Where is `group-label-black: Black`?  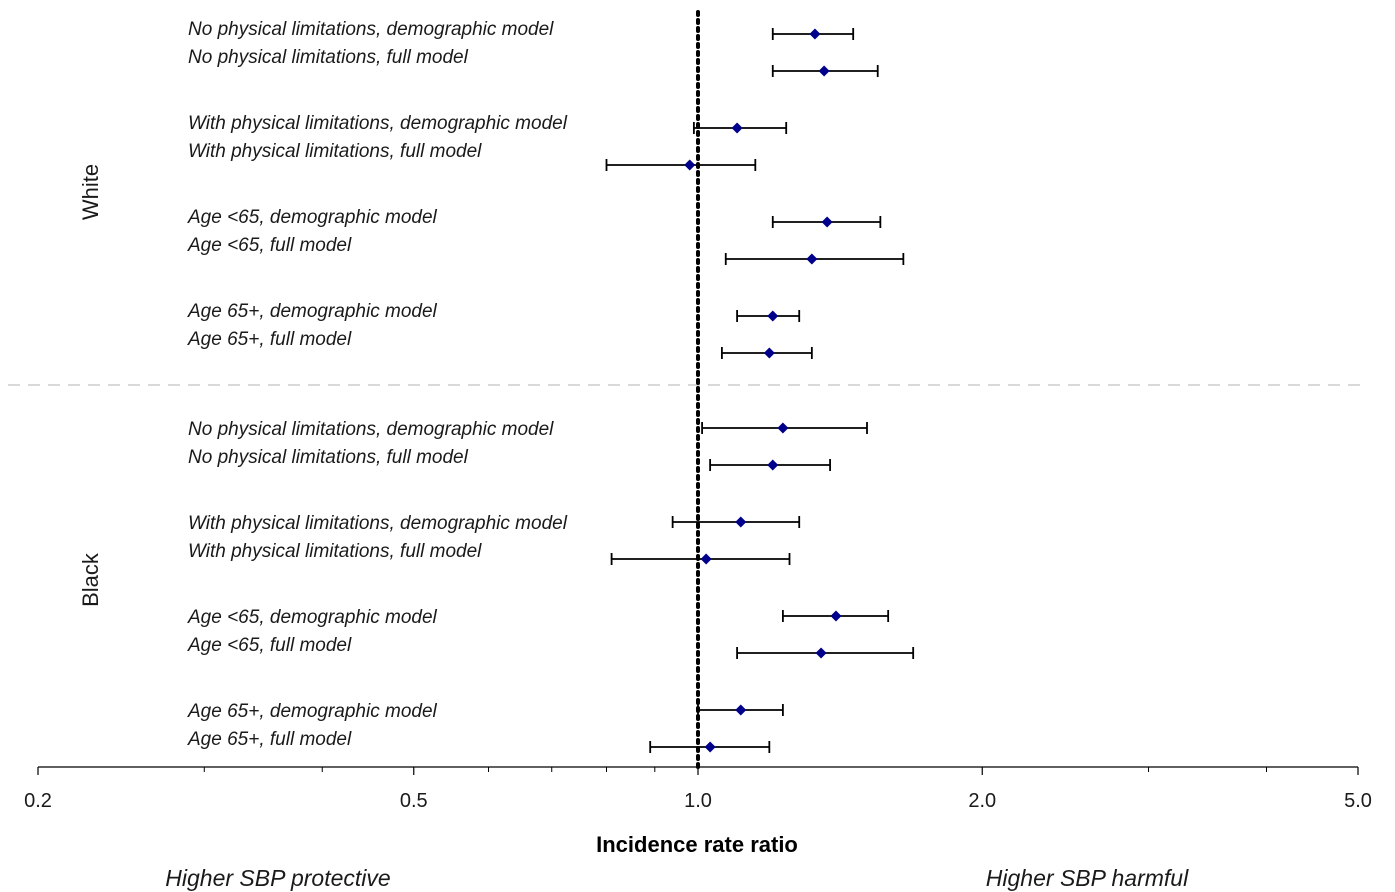 group-label-black: Black is located at coordinates (90, 579).